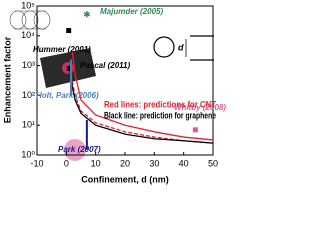  I want to click on nanotube-icon, so click(30, 20).